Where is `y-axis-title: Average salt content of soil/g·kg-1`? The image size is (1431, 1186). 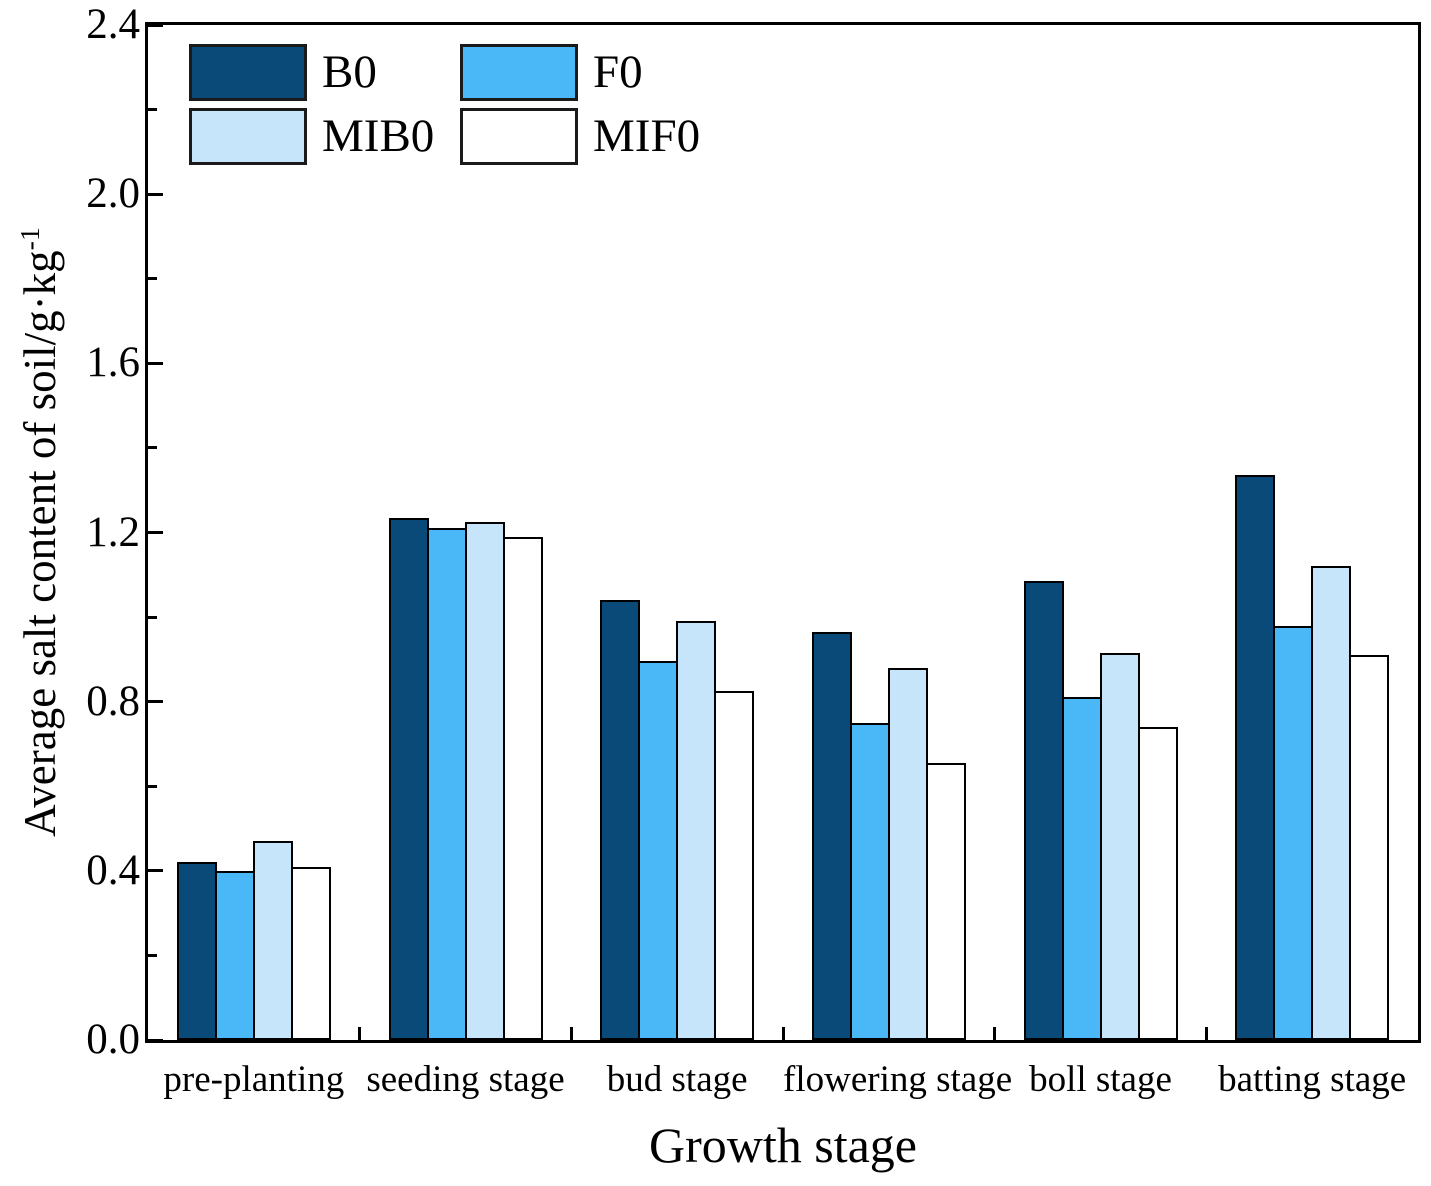 y-axis-title: Average salt content of soil/g·kg-1 is located at coordinates (40, 532).